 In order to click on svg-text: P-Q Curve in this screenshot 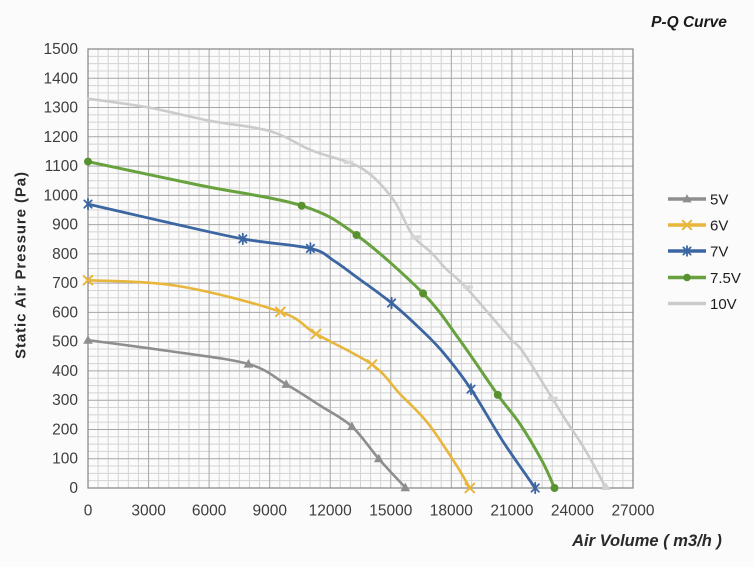, I will do `click(689, 22)`.